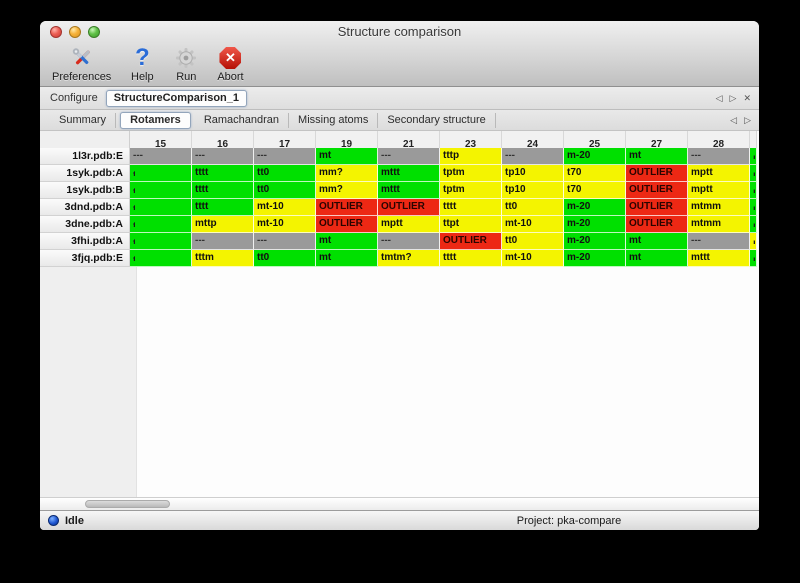 The height and width of the screenshot is (583, 800). I want to click on minimize-window-button, so click(75, 32).